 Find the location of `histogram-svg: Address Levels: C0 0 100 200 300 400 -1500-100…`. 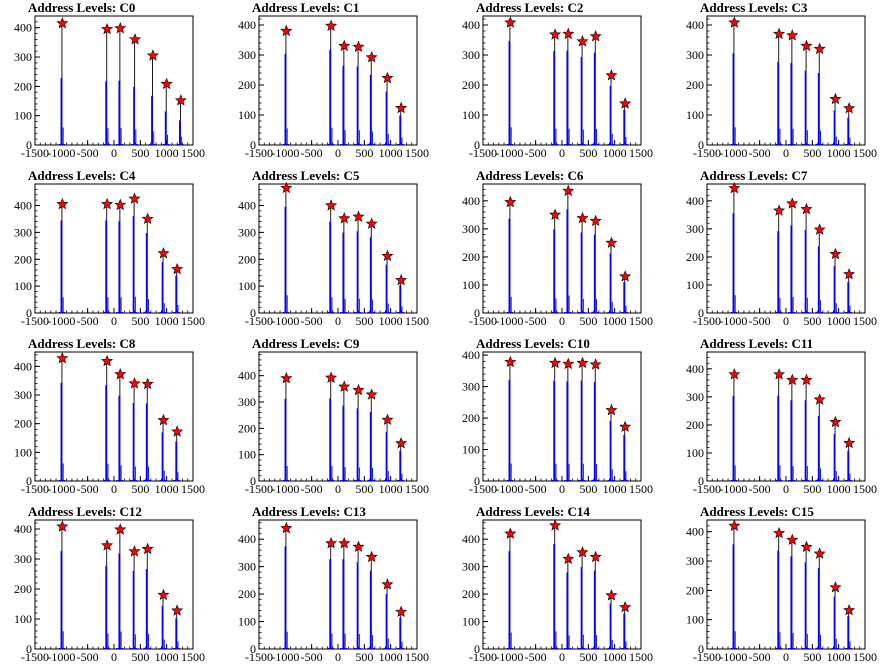

histogram-svg: Address Levels: C0 0 100 200 300 400 -1500-100… is located at coordinates (109, 80).